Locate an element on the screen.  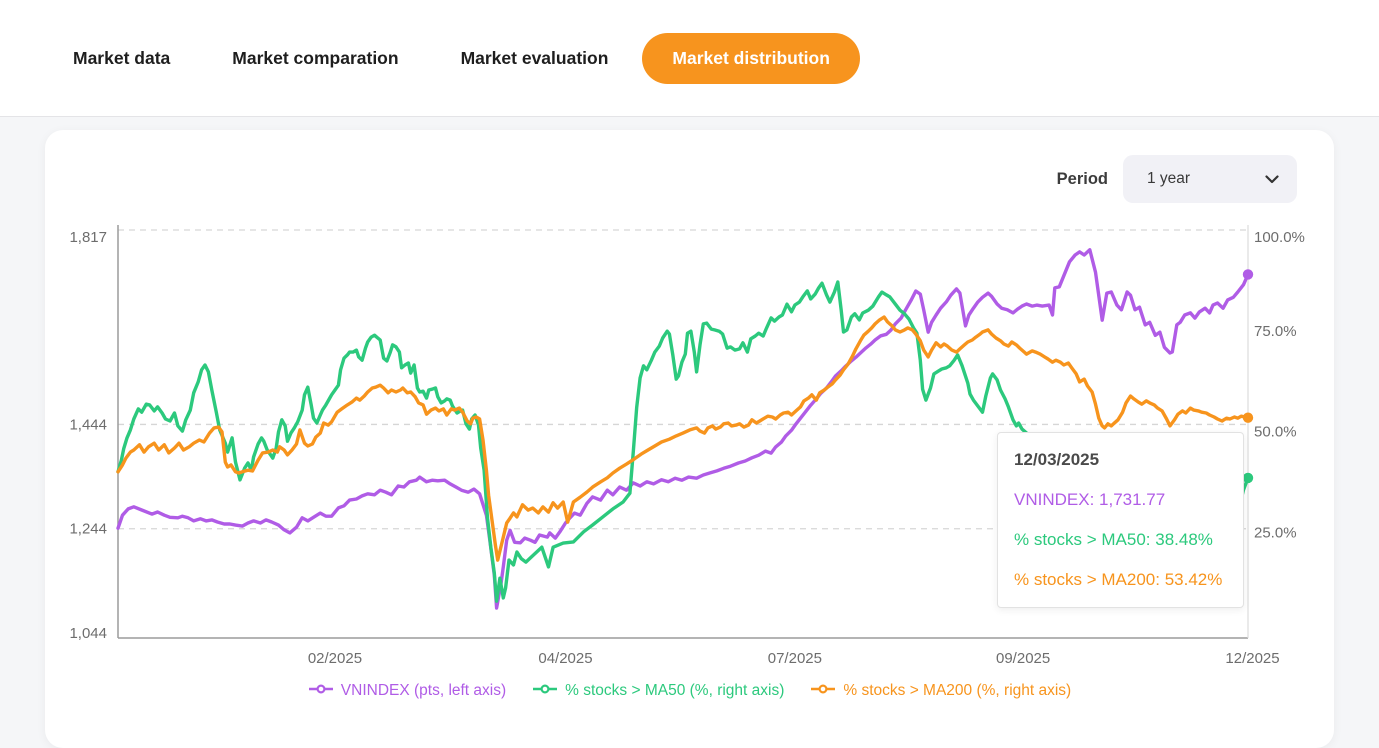
svg-text: 1,044 is located at coordinates (88, 633).